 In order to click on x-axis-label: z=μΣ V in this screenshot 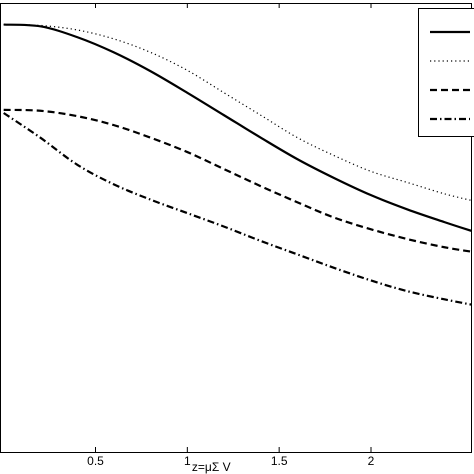, I will do `click(211, 467)`.